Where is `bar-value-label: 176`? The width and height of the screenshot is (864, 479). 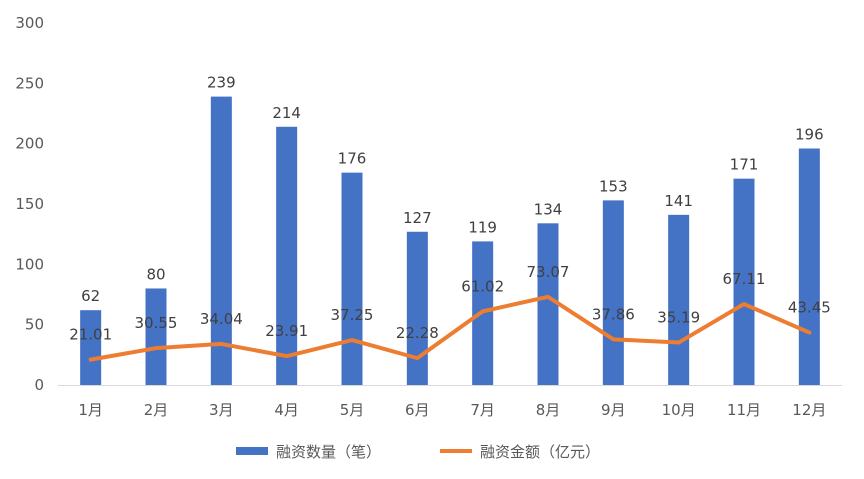
bar-value-label: 176 is located at coordinates (352, 159).